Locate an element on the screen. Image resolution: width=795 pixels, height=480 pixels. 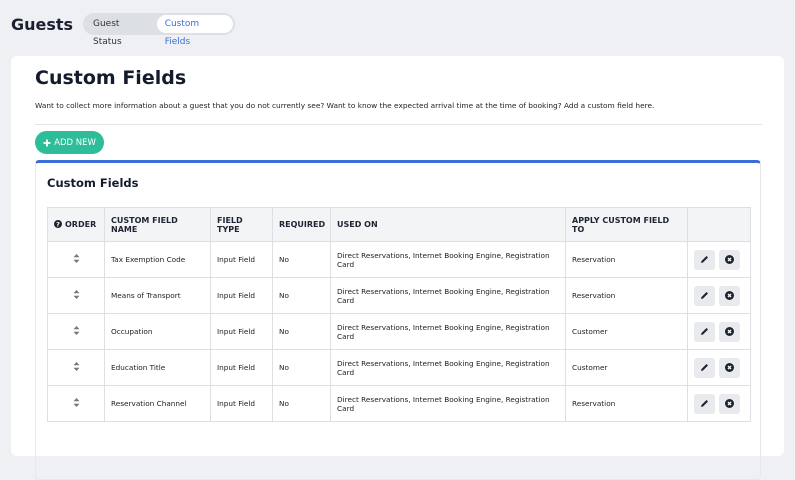
column-header: USED ON is located at coordinates (448, 224).